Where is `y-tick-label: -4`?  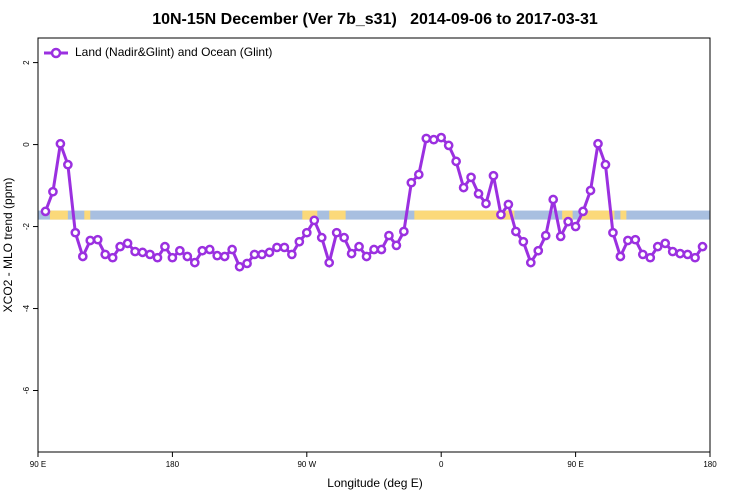 y-tick-label: -4 is located at coordinates (26, 308).